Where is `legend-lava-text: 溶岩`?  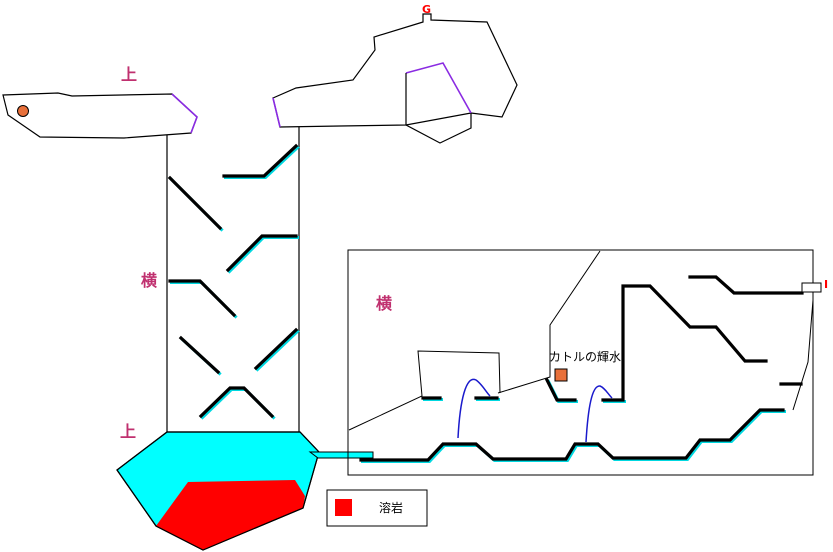
legend-lava-text: 溶岩 is located at coordinates (391, 507).